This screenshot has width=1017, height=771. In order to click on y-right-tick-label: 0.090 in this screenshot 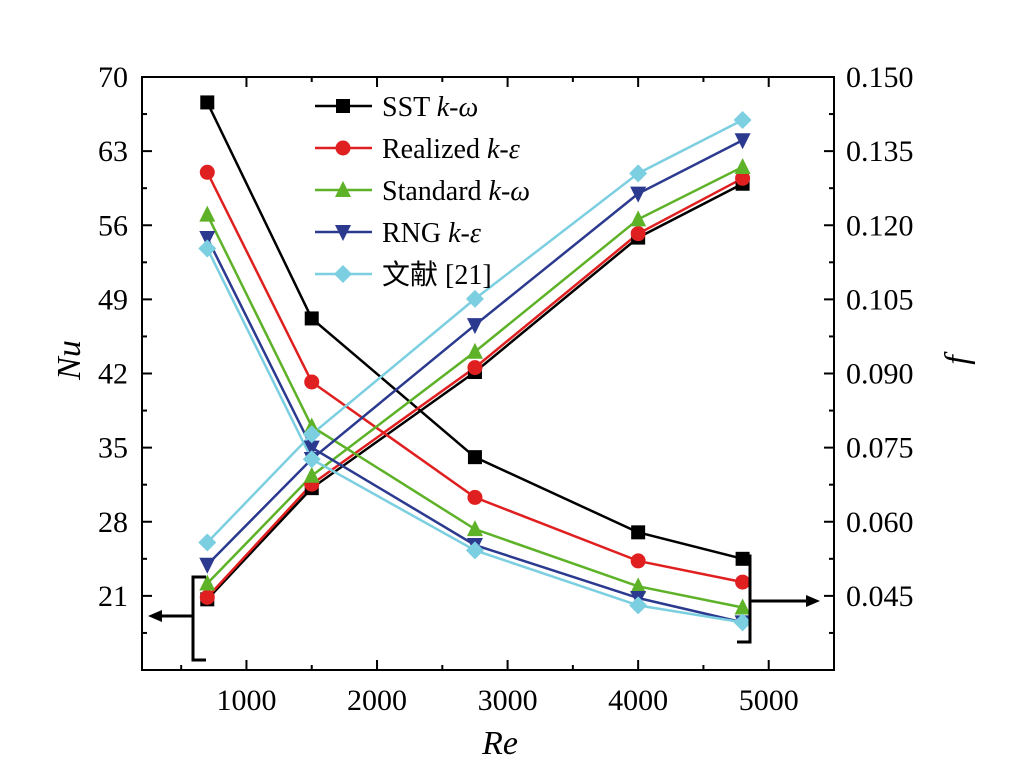, I will do `click(880, 374)`.